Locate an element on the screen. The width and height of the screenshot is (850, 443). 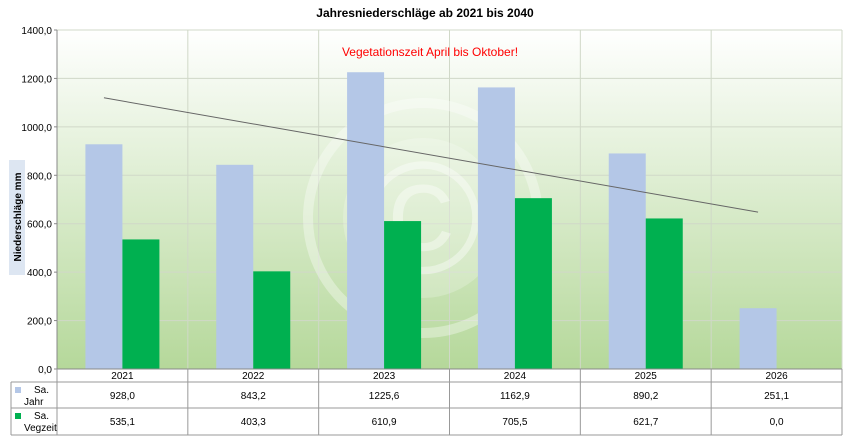
y-tick-label: 200,0 is located at coordinates (39, 322).